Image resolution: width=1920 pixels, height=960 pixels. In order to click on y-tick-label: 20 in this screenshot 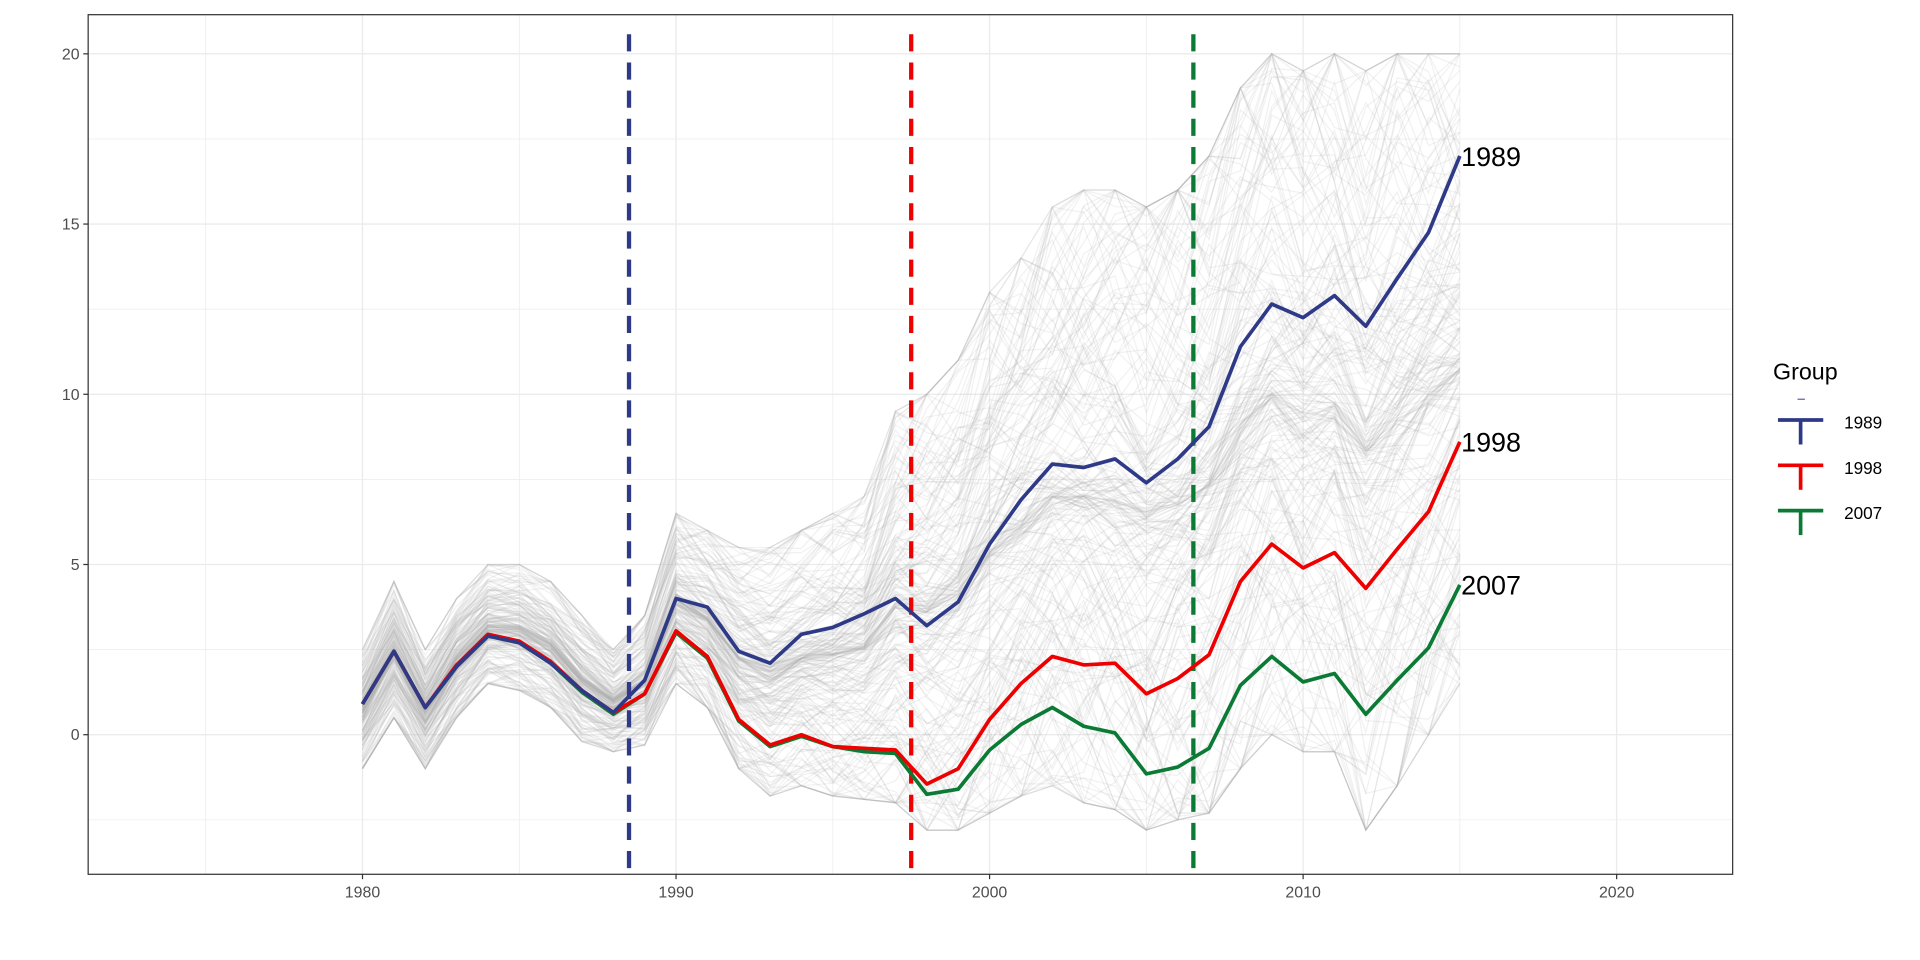, I will do `click(71, 54)`.